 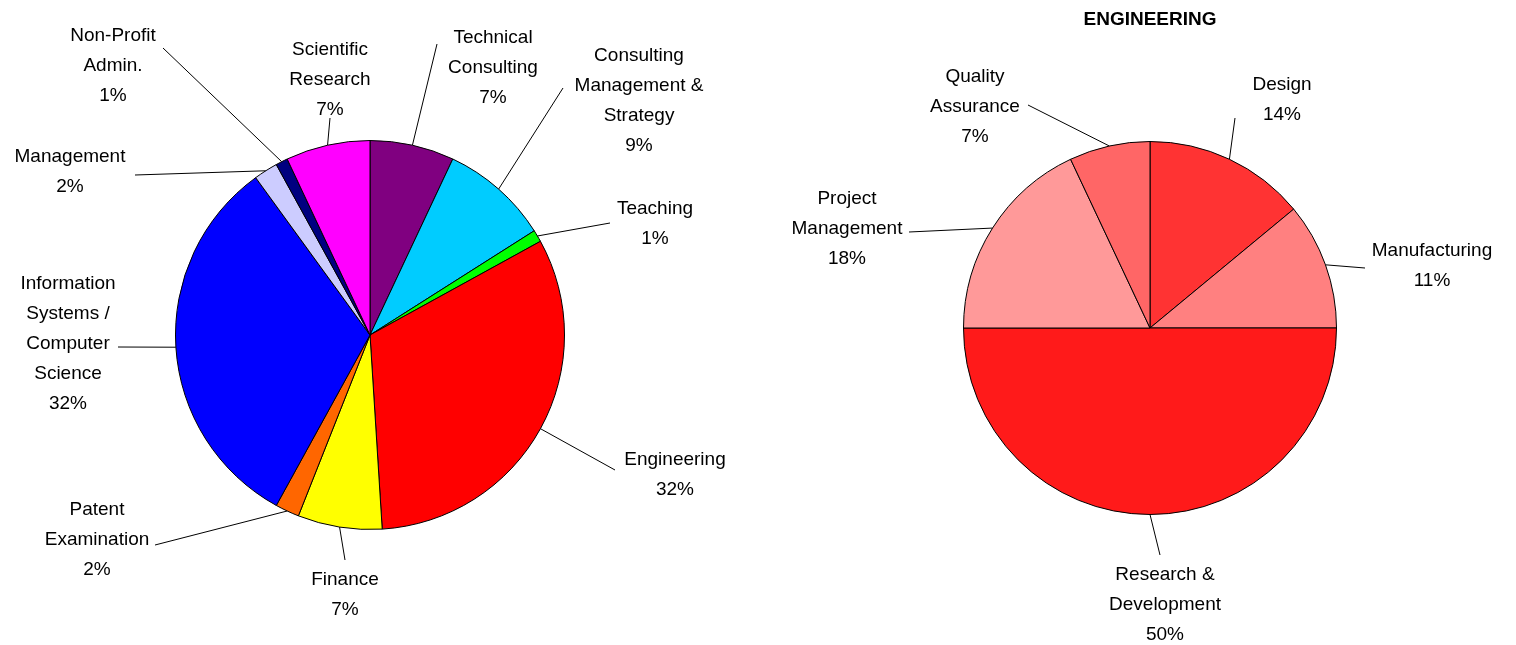 What do you see at coordinates (1150, 19) in the screenshot?
I see `chart-title: ENGINEERING` at bounding box center [1150, 19].